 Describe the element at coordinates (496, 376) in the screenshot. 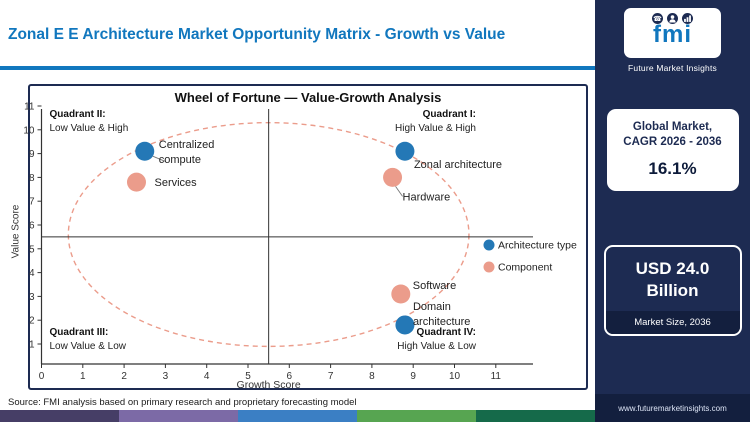

I see `x-tick-label: 11` at that location.